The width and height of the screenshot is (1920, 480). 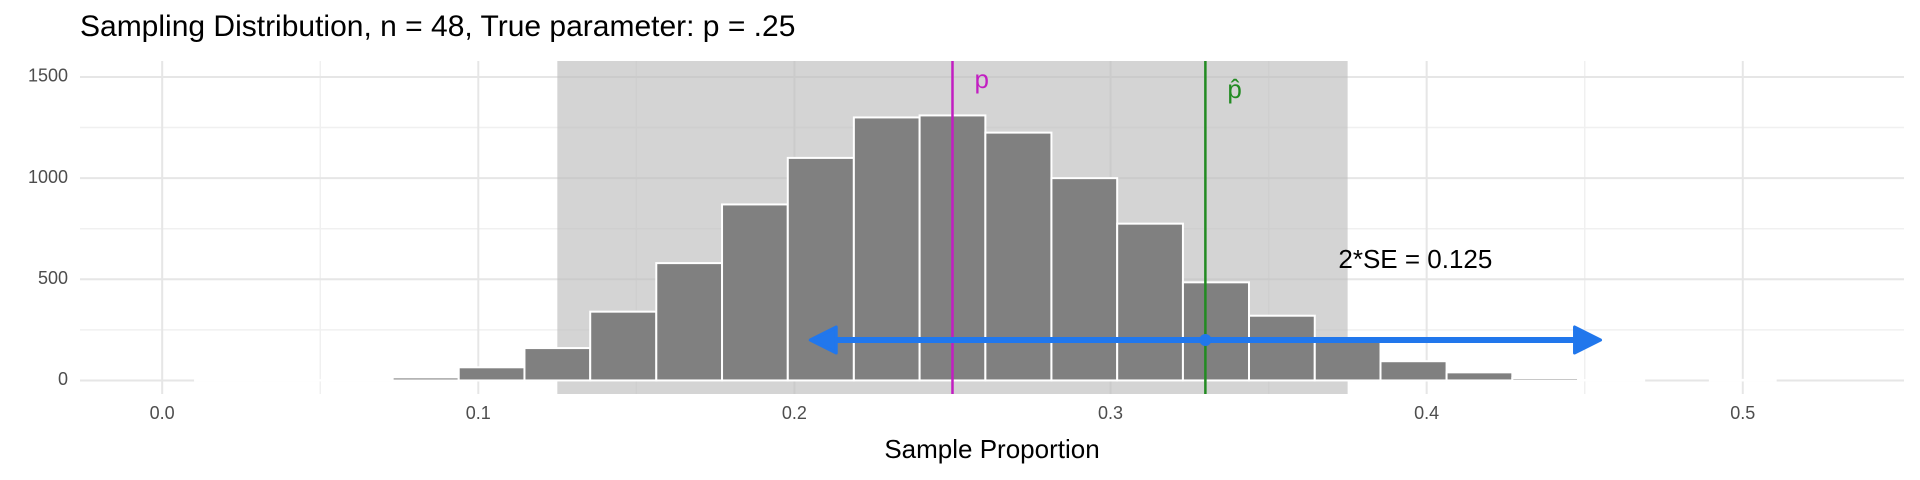 I want to click on x-tick-label: 0.3, so click(x=1110, y=413).